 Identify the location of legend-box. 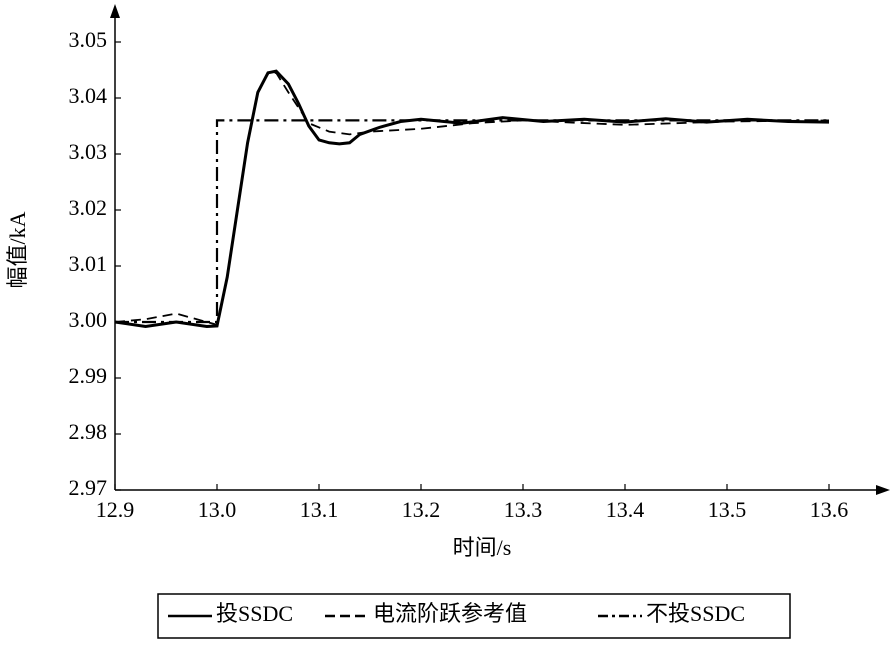
(474, 616).